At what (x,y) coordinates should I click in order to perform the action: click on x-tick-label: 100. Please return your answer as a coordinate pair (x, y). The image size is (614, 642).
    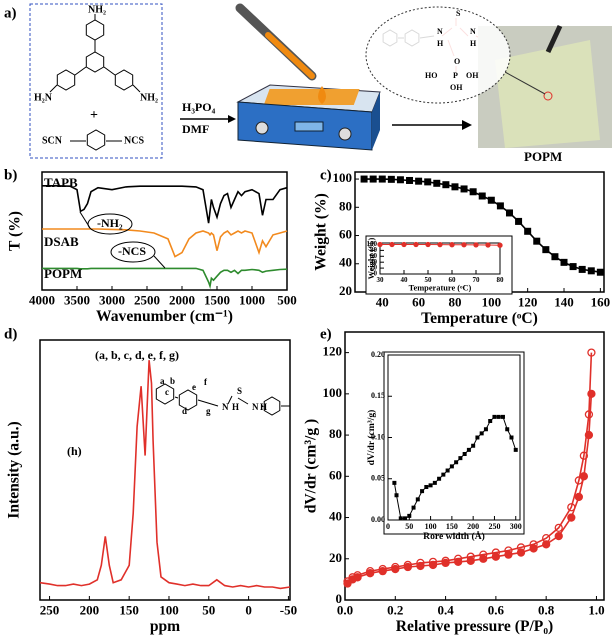
    Looking at the image, I should click on (492, 302).